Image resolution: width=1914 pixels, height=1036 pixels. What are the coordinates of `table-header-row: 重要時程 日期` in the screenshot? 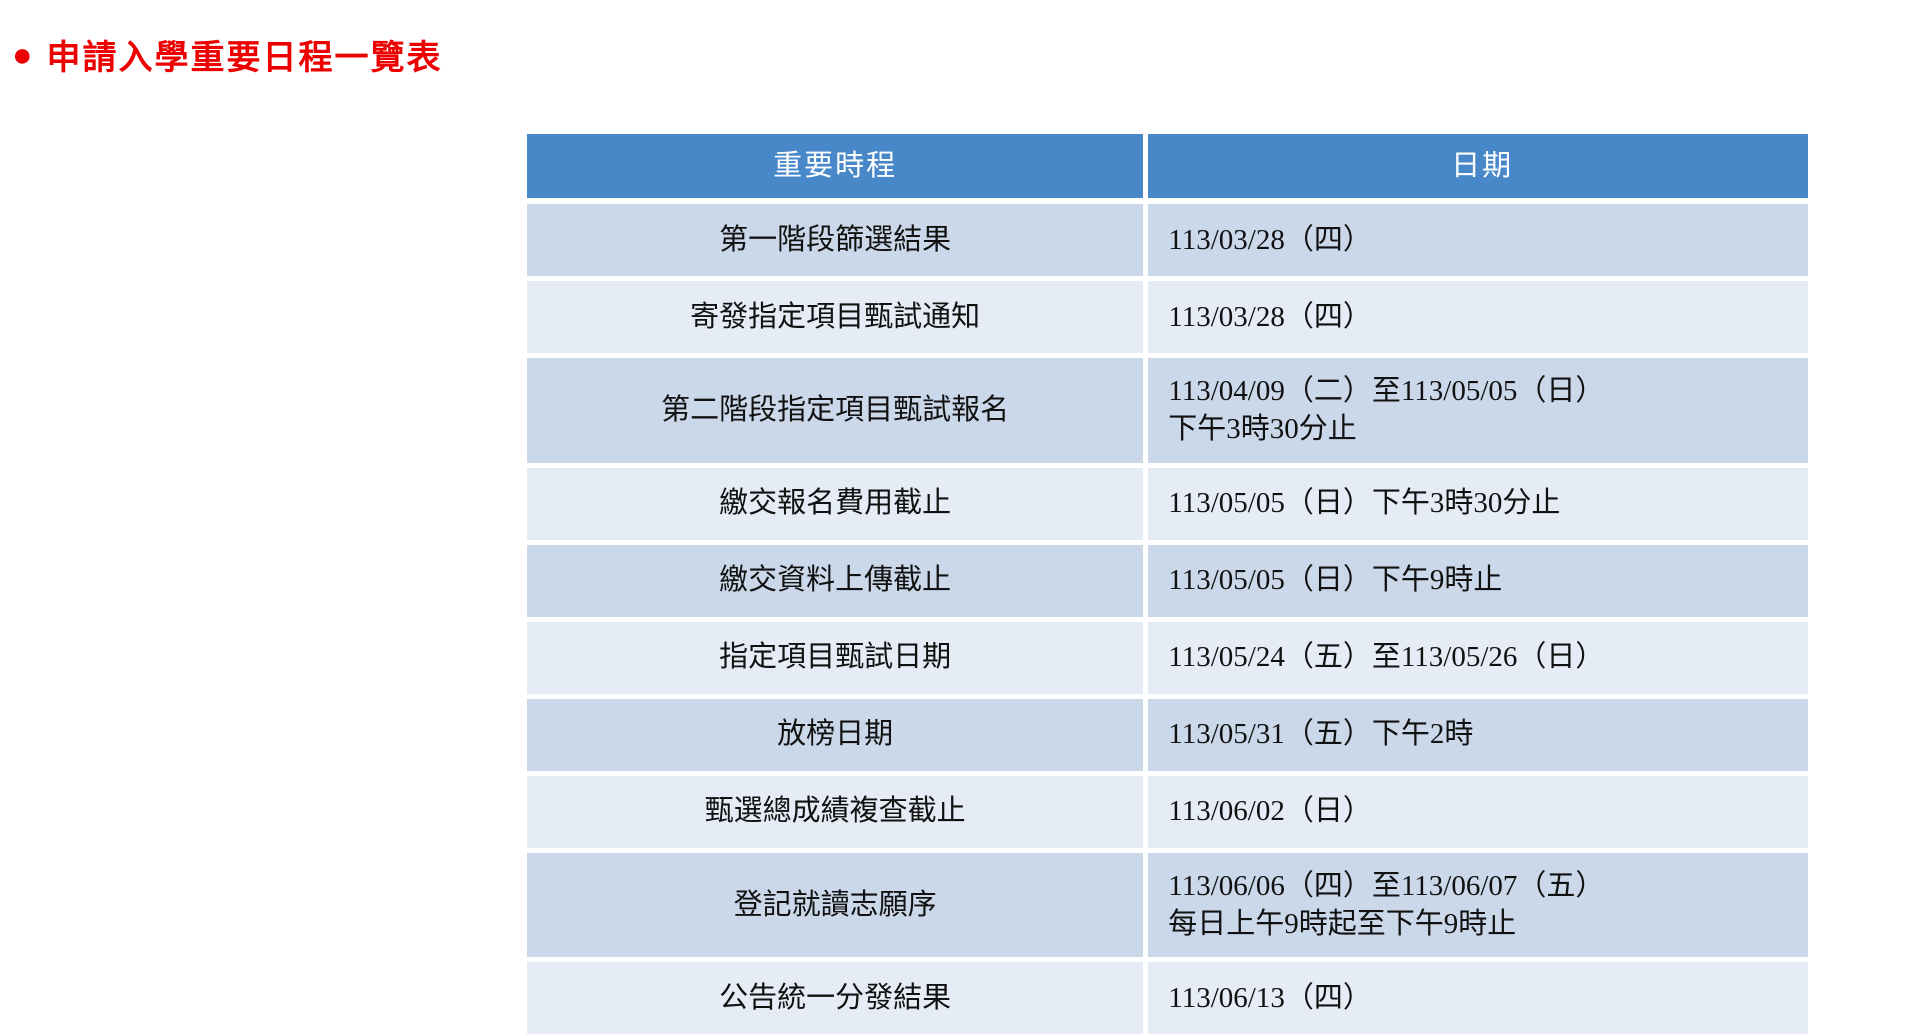 It's located at (1167, 166).